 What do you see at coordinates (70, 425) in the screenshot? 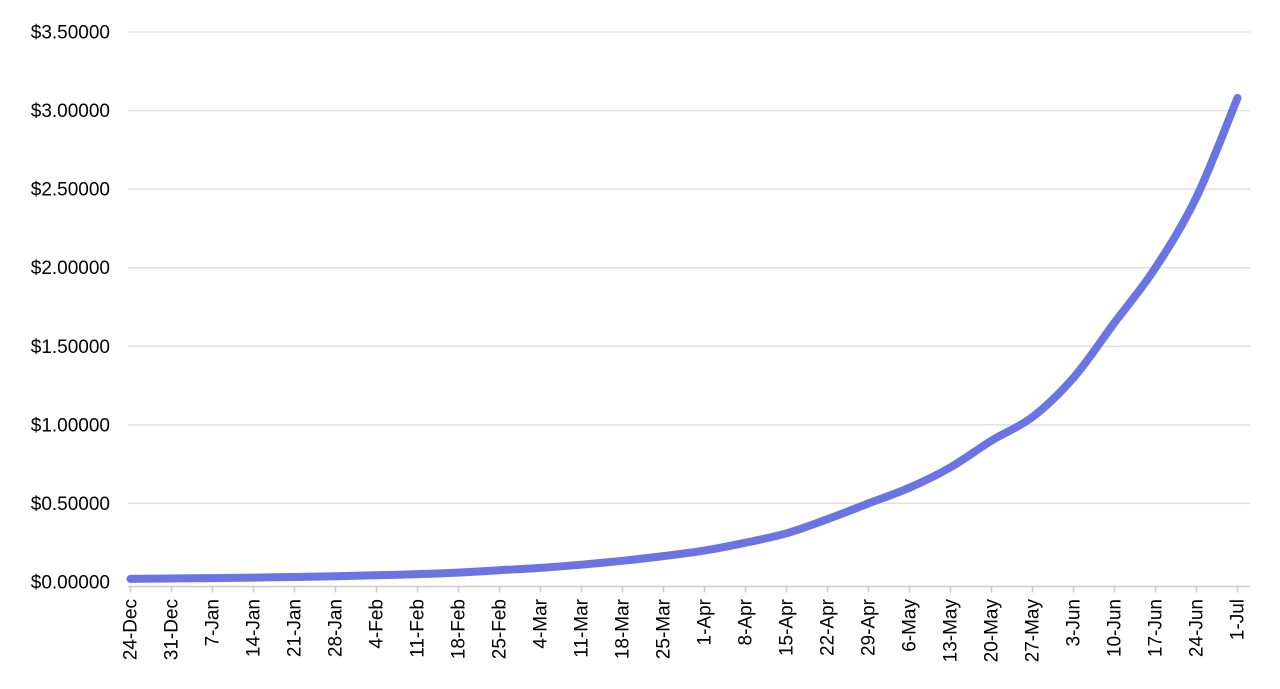
I see `y-axis-label: $1.00000` at bounding box center [70, 425].